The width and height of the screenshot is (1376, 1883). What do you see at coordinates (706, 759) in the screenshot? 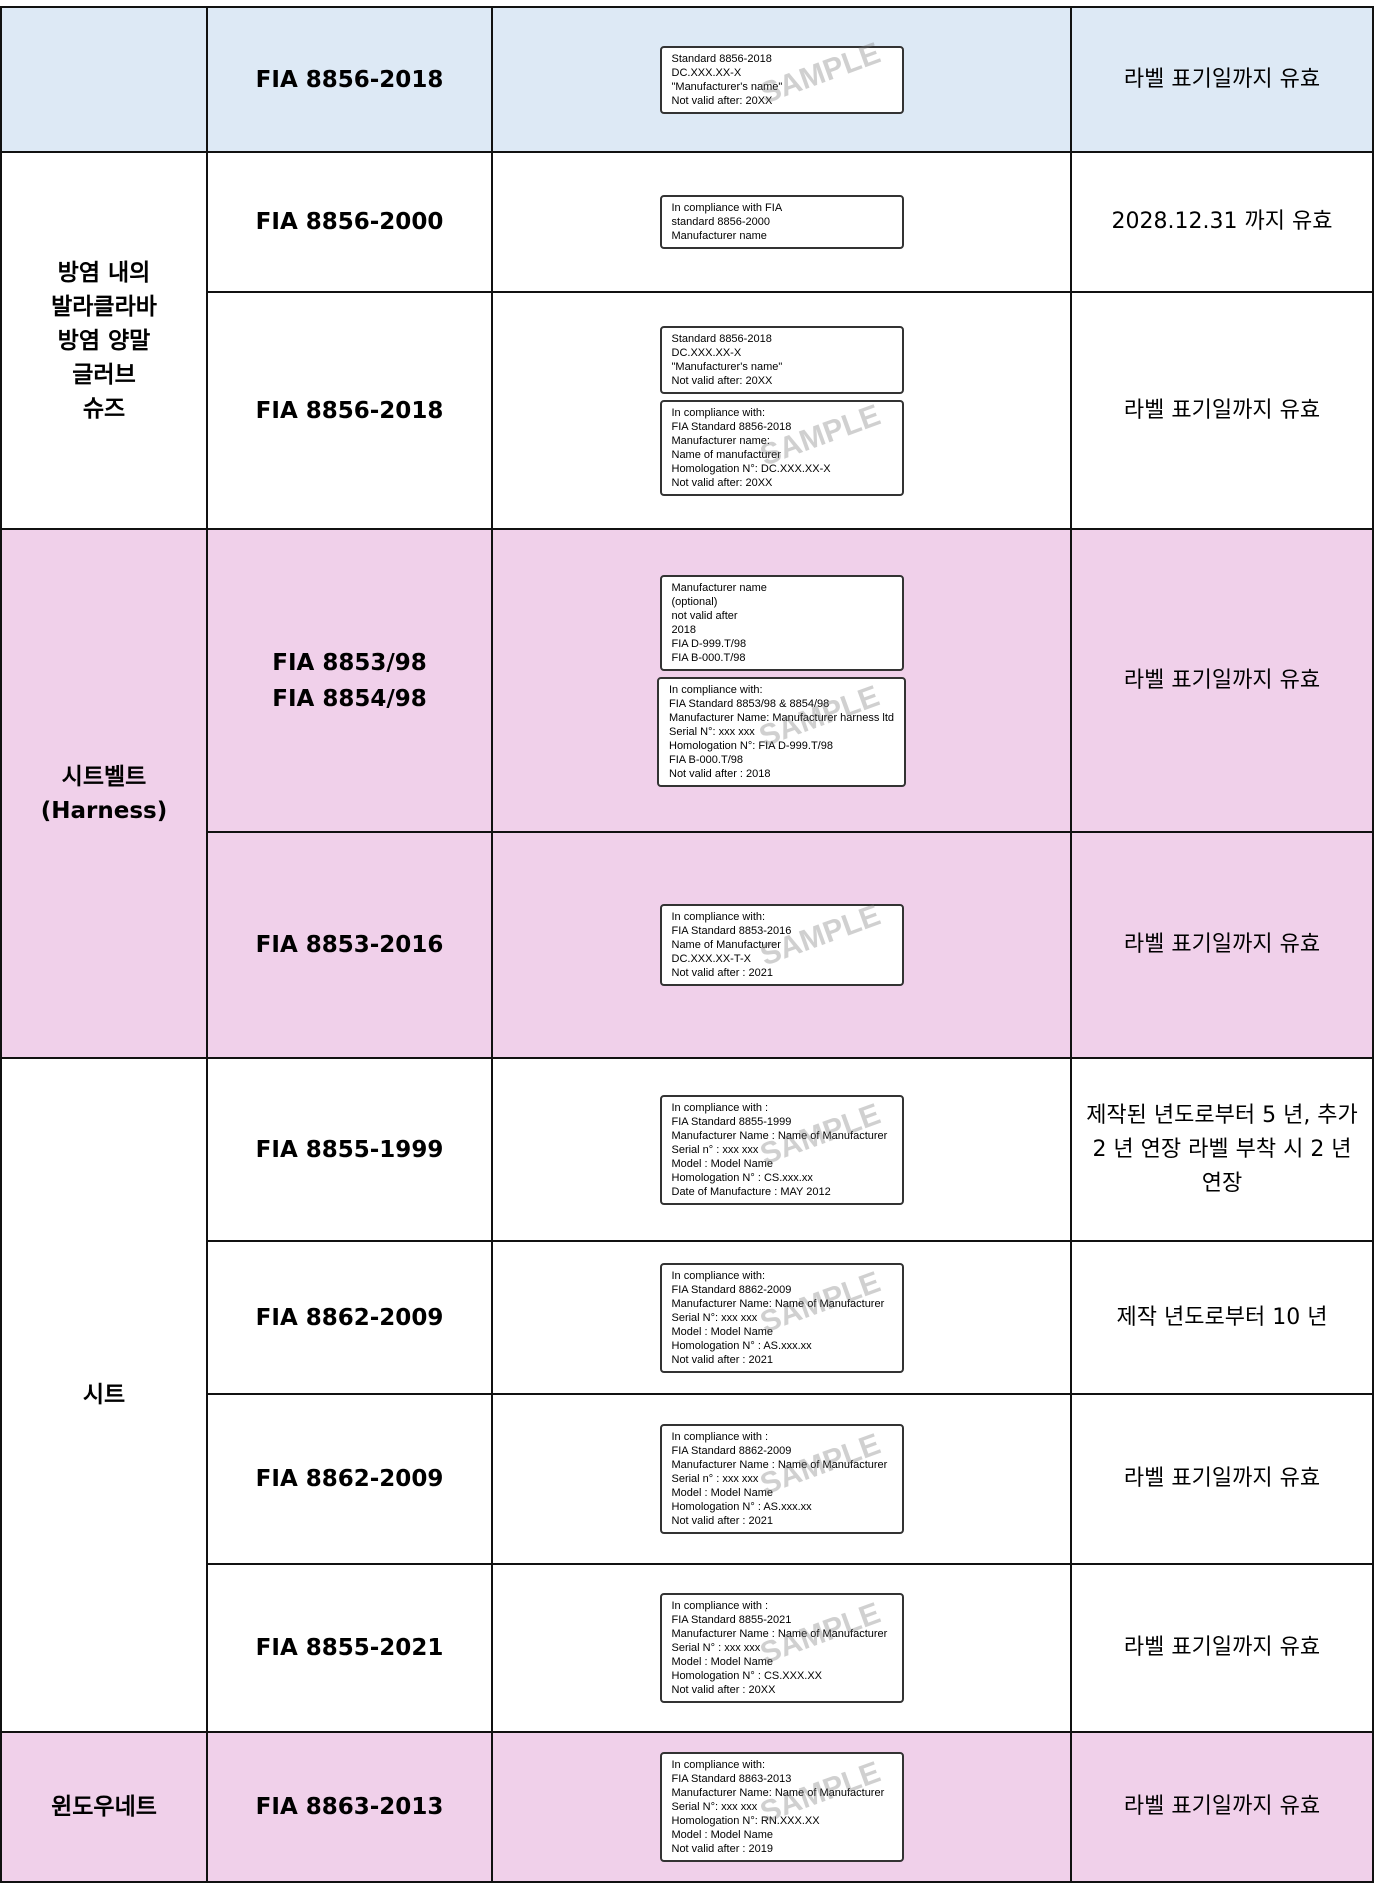
I see `label-text: FIA B-000.T/98` at bounding box center [706, 759].